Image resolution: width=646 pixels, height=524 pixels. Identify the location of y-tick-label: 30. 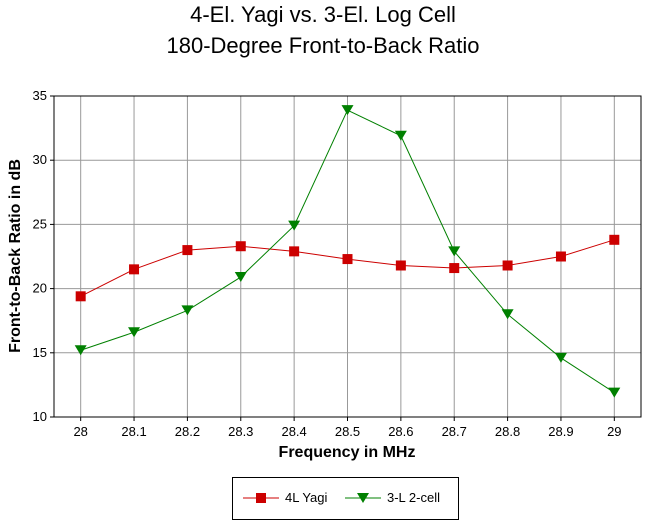
(40, 159).